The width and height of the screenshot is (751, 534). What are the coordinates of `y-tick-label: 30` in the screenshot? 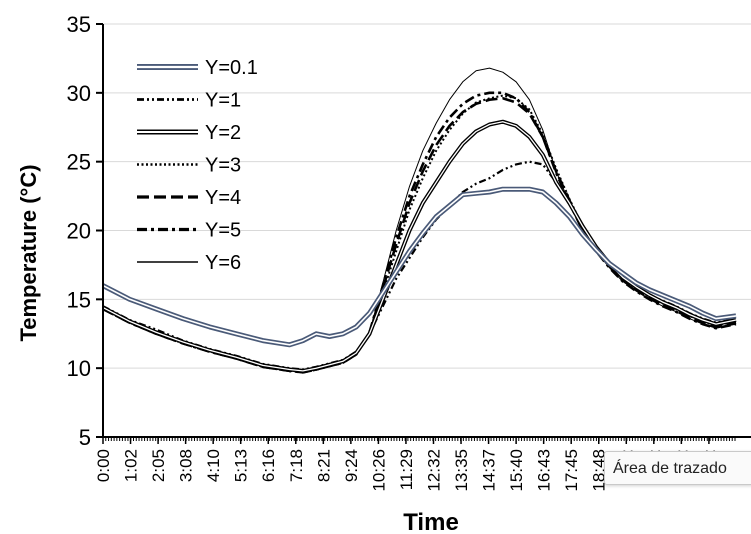 It's located at (79, 93).